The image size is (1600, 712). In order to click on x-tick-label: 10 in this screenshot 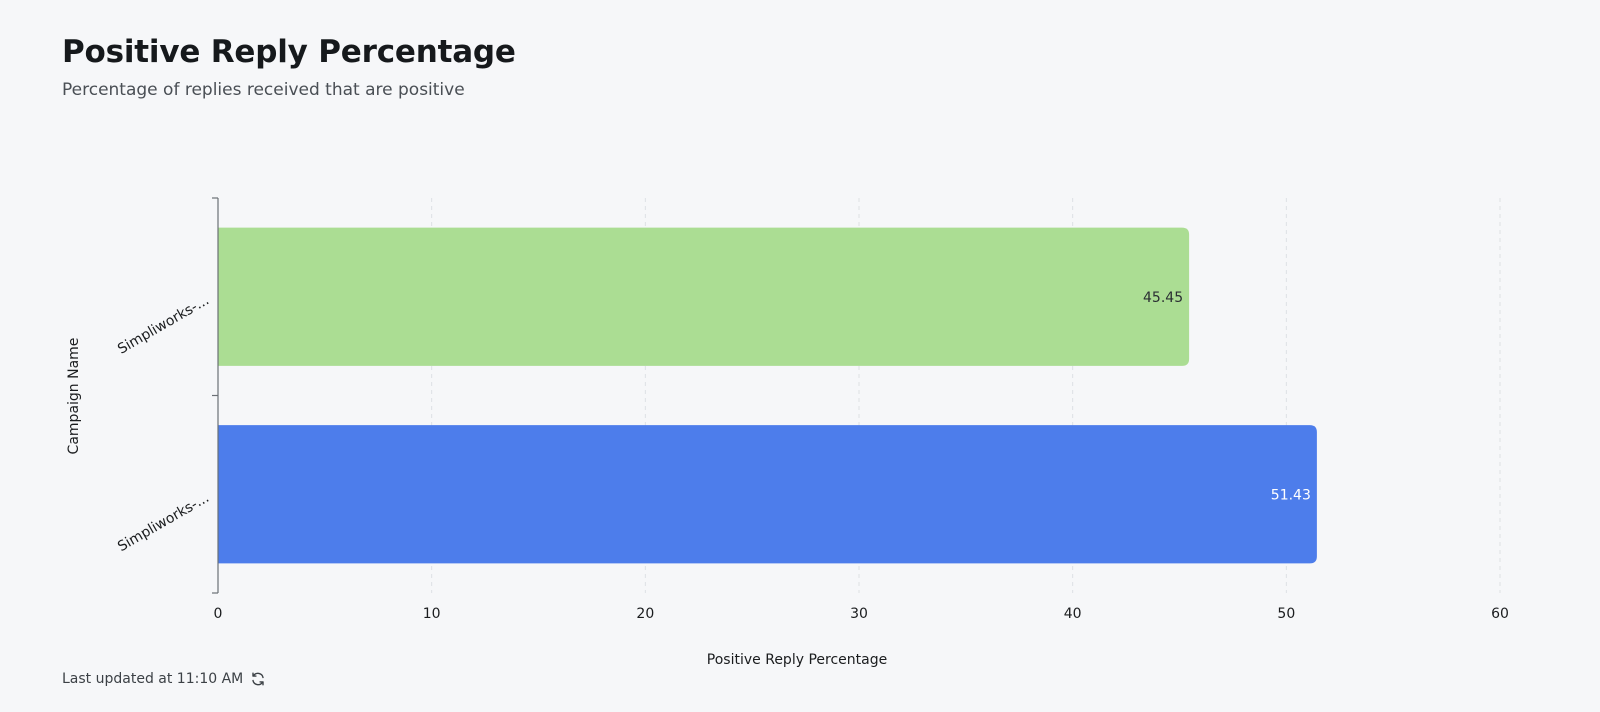, I will do `click(432, 614)`.